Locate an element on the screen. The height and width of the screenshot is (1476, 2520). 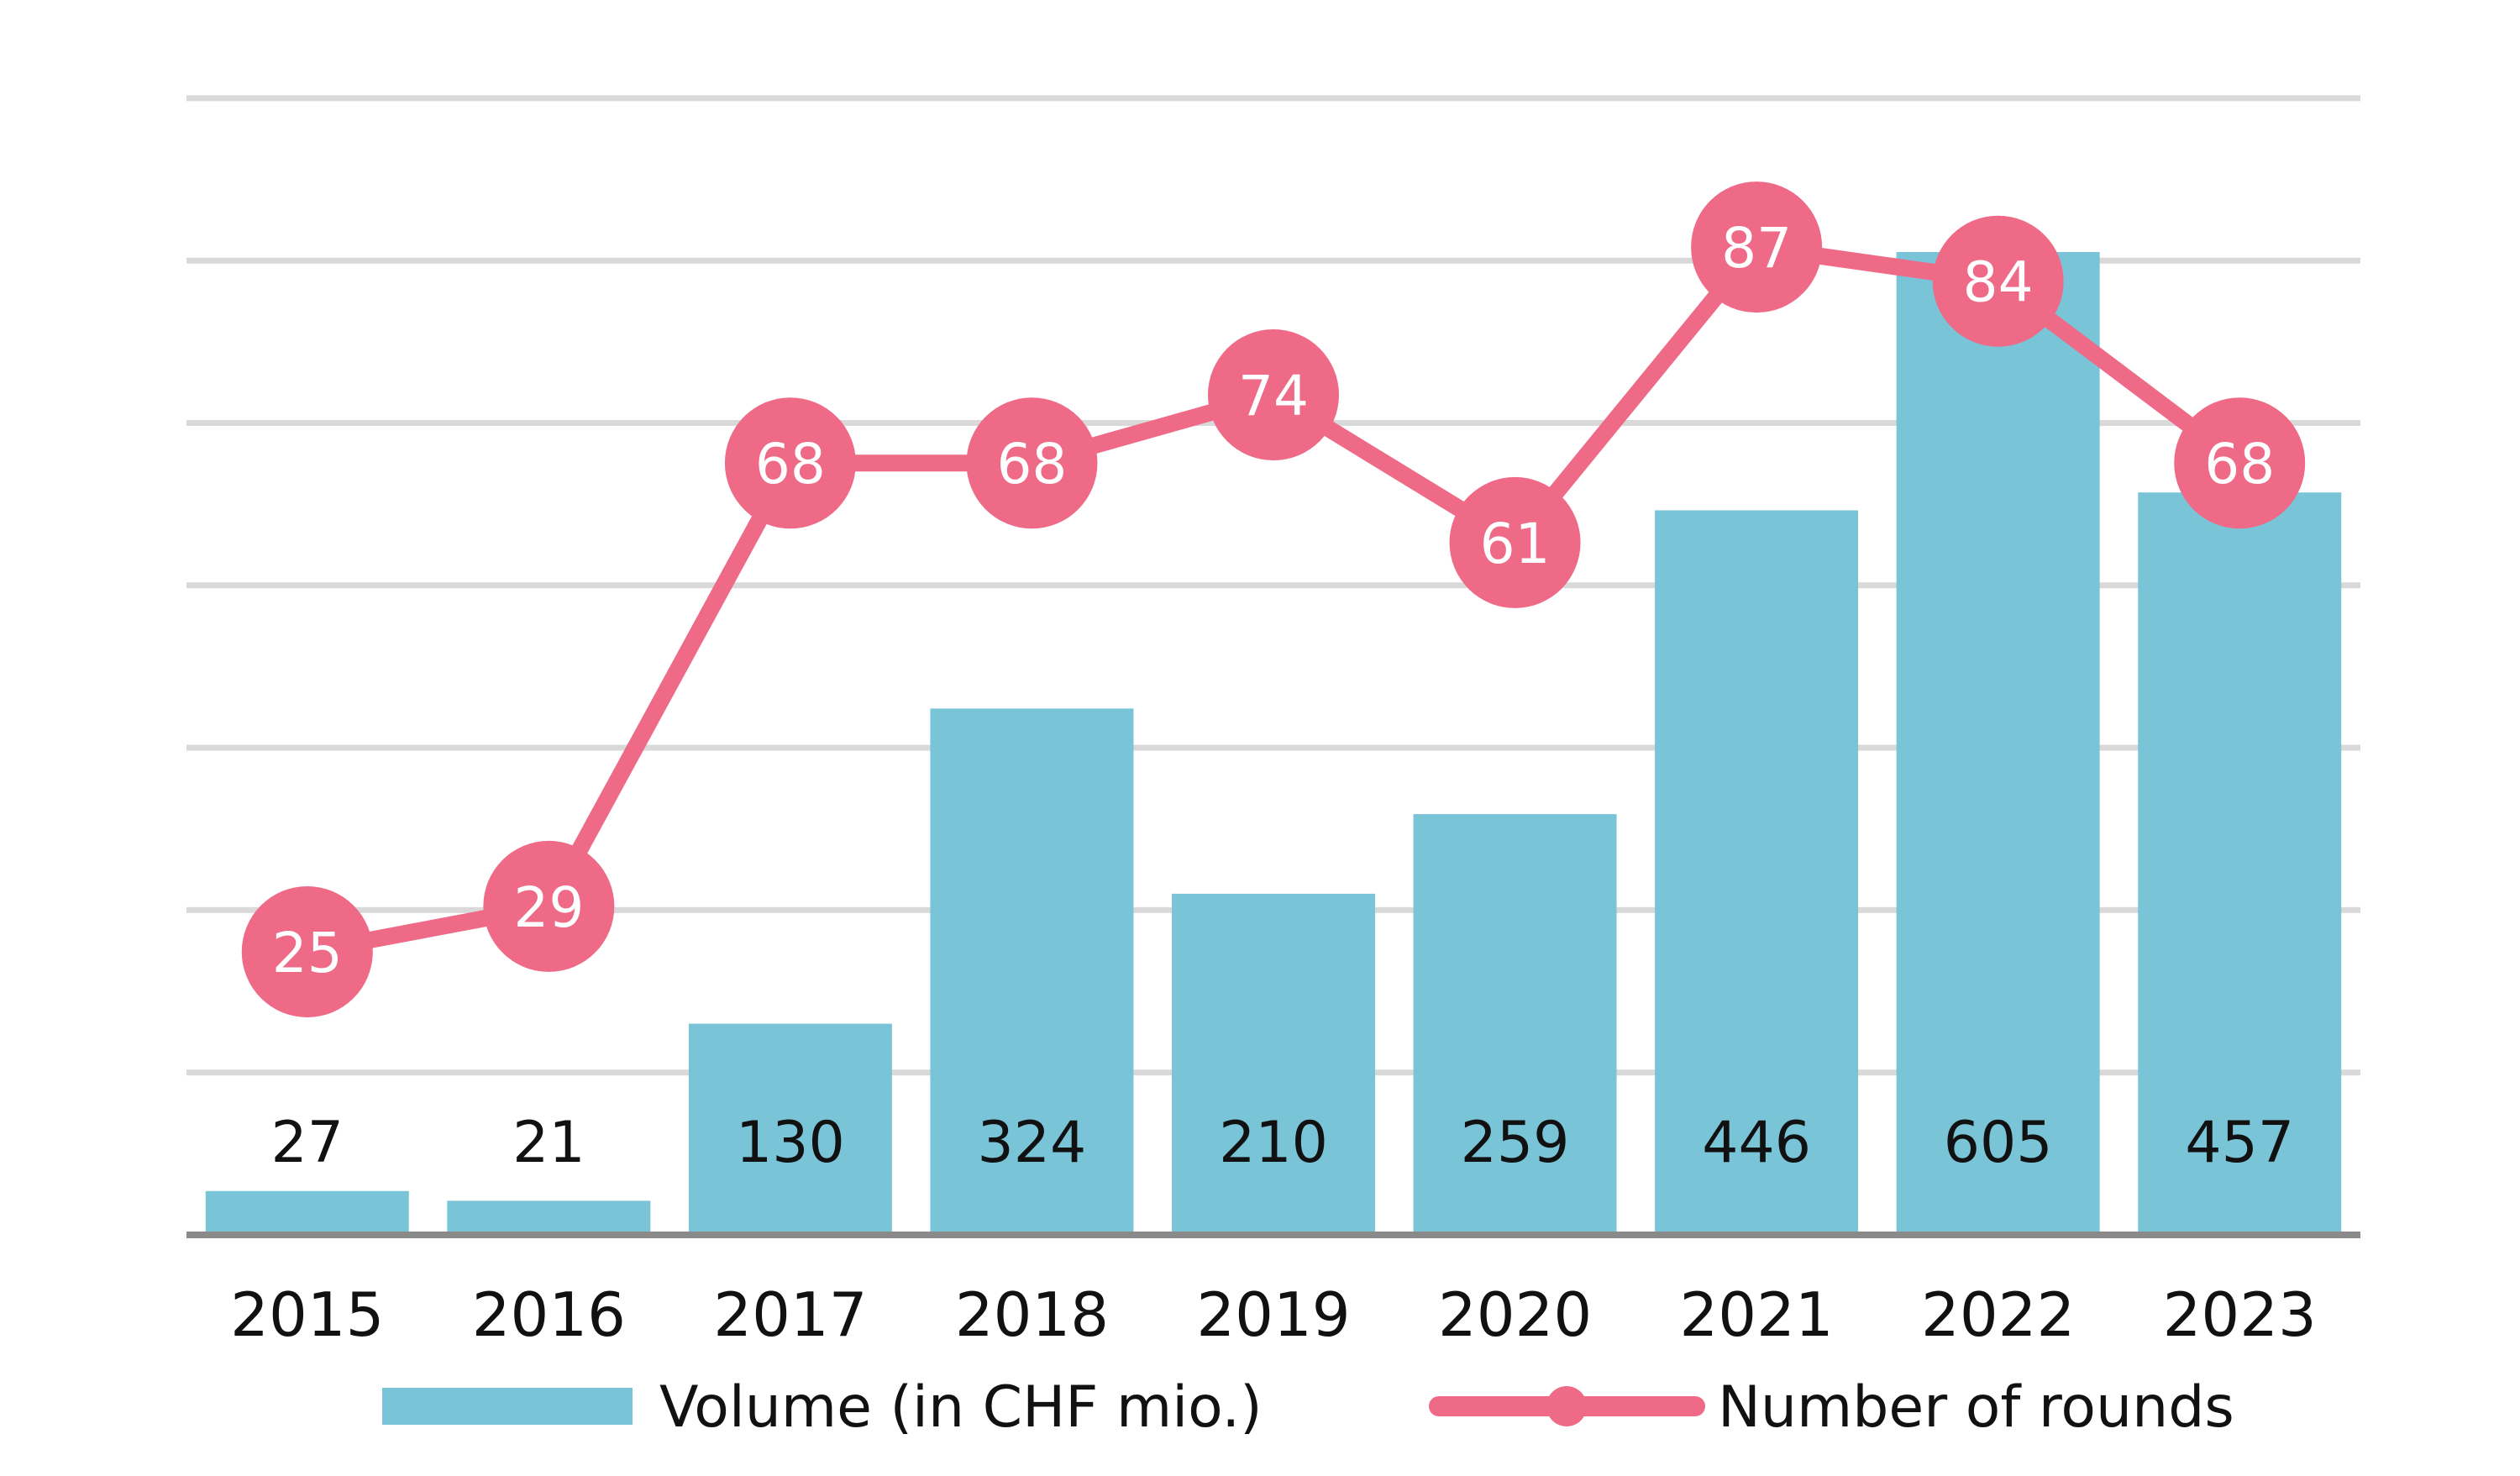
marker-label-2019: 74 is located at coordinates (1273, 396).